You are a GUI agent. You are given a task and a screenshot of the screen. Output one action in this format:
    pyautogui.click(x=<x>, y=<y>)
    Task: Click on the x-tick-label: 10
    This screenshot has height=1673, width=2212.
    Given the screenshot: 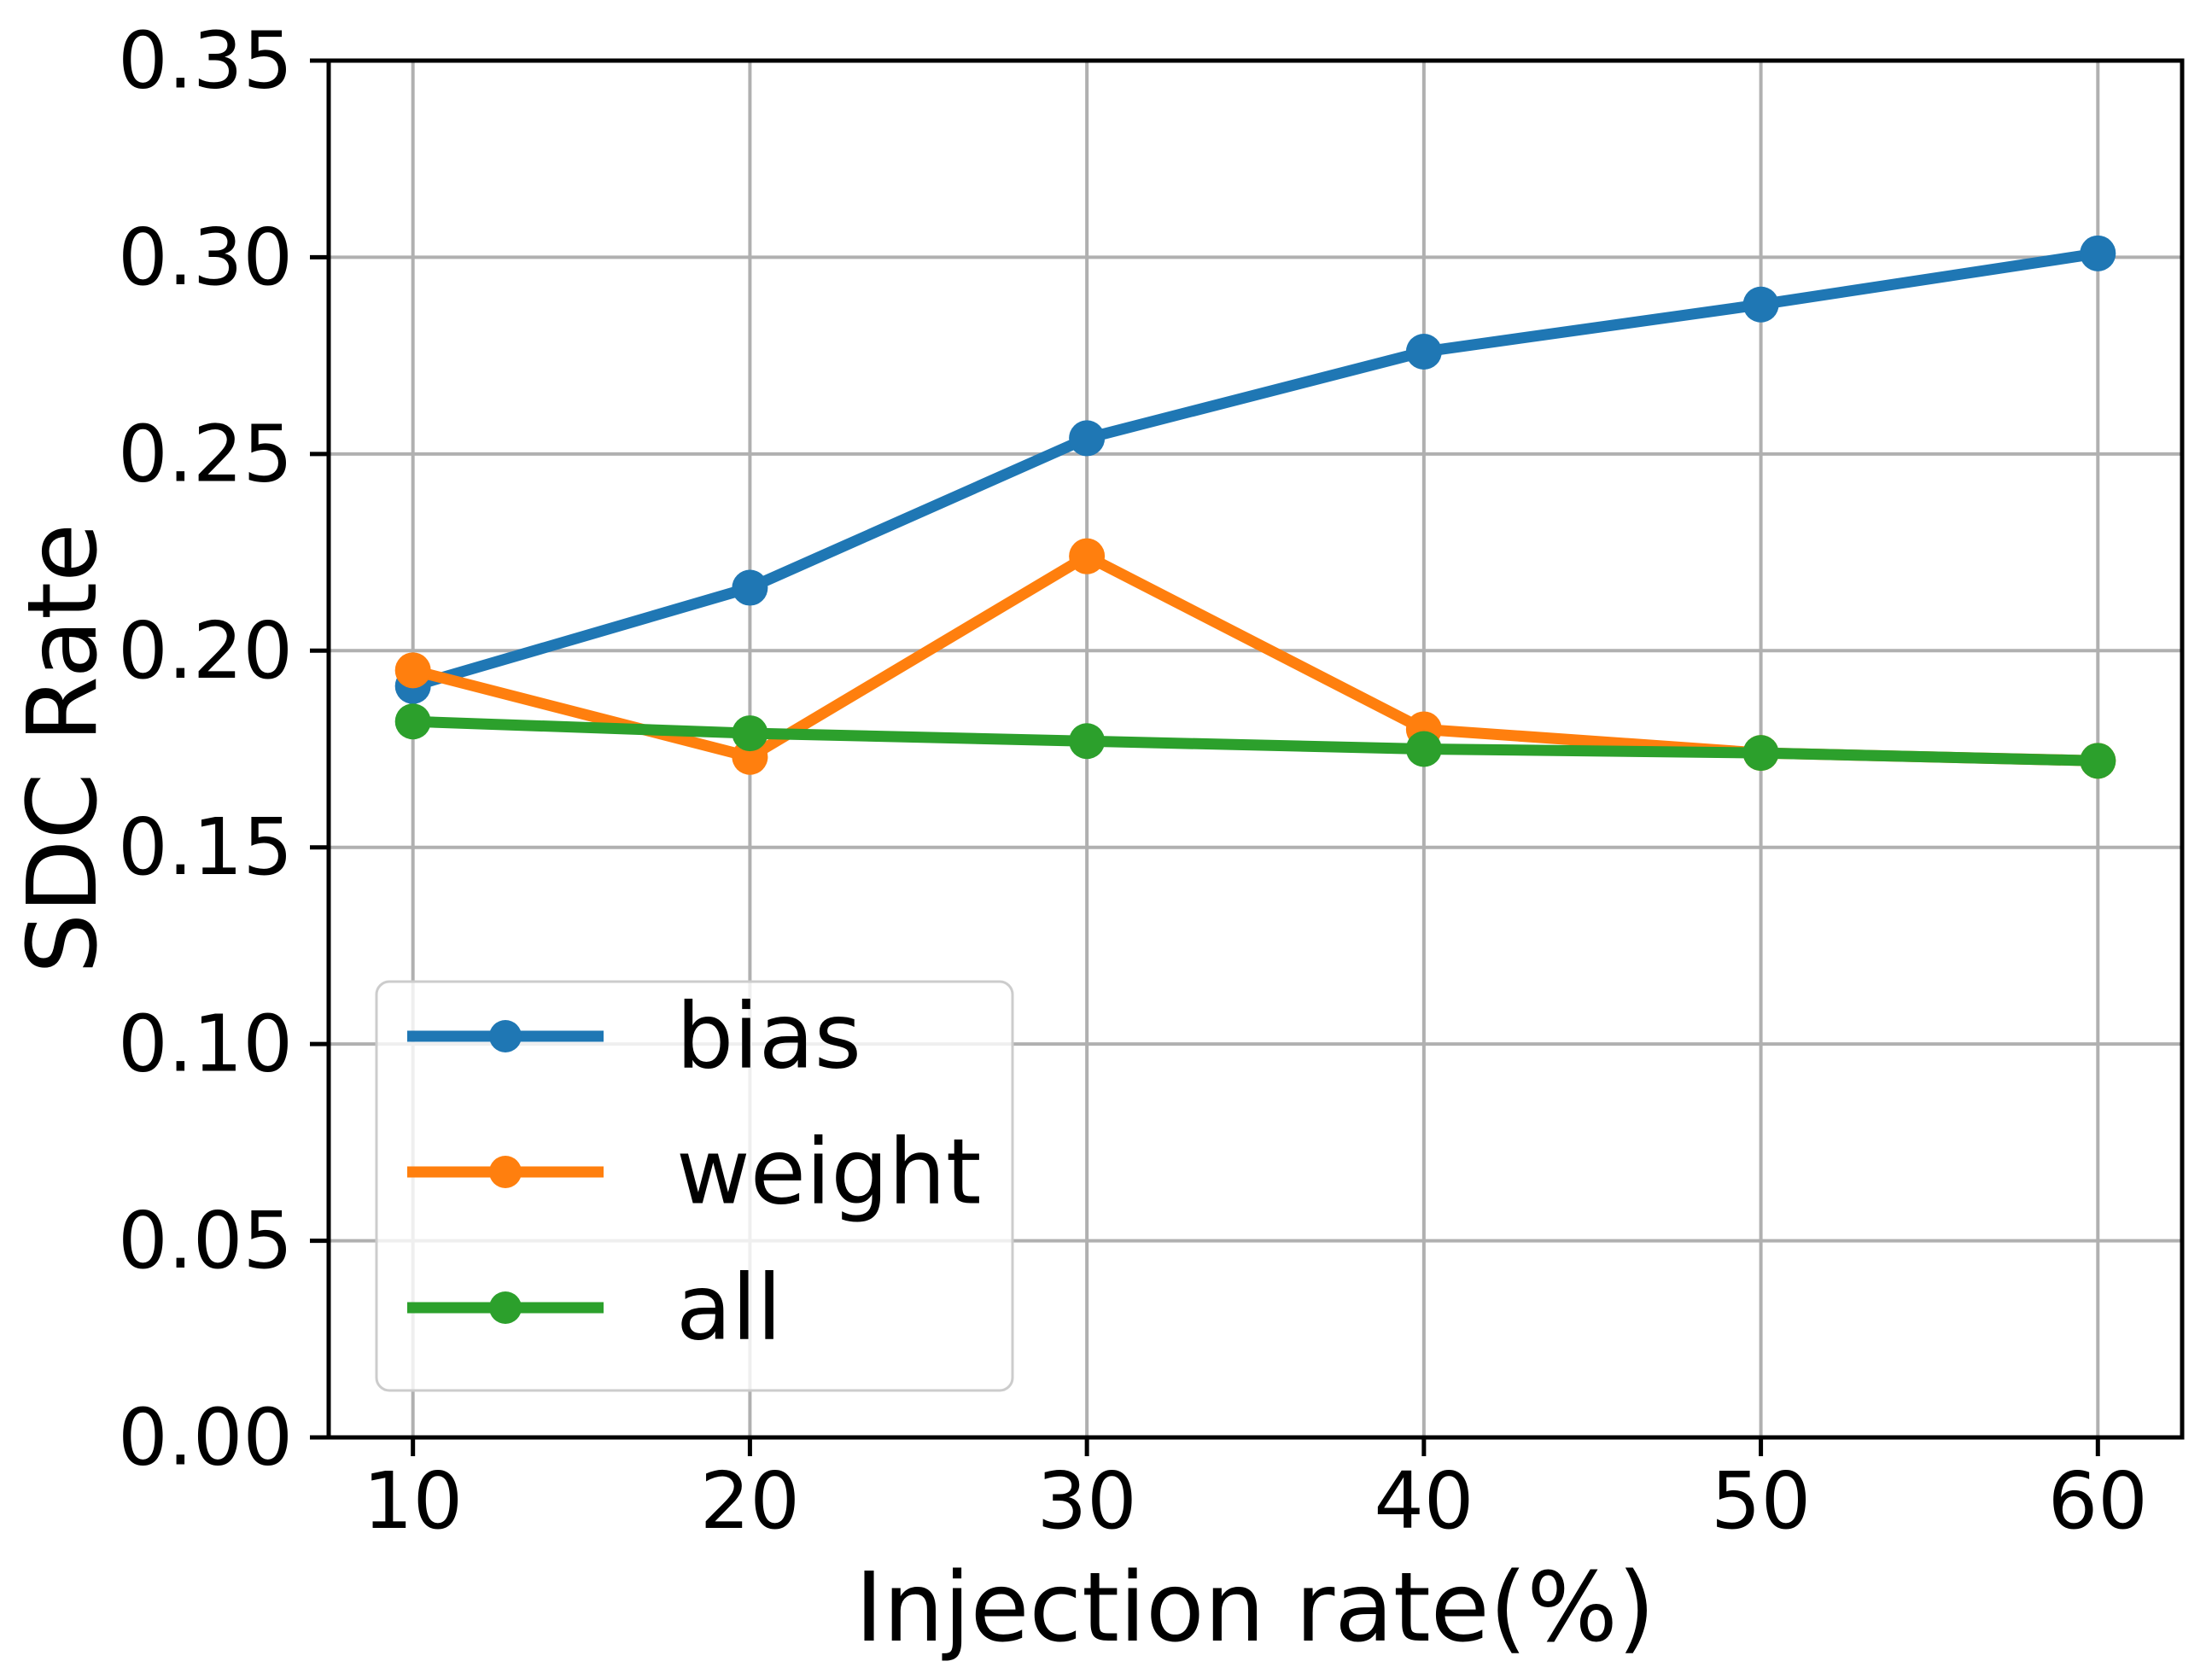 What is the action you would take?
    pyautogui.click(x=413, y=1501)
    